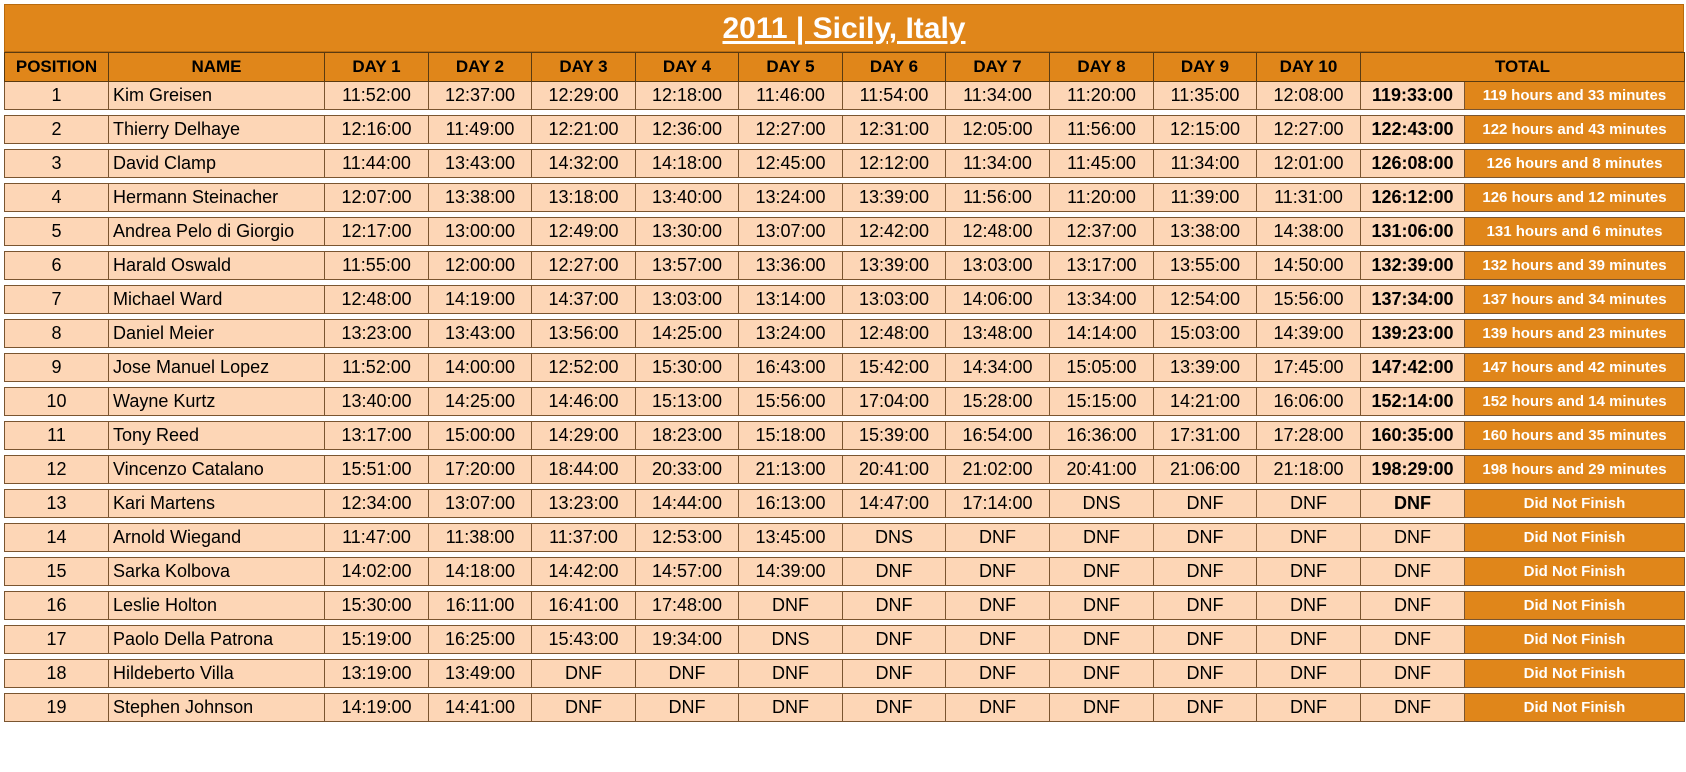 Image resolution: width=1686 pixels, height=772 pixels. I want to click on day-1-cell: 15:19:00, so click(376, 639).